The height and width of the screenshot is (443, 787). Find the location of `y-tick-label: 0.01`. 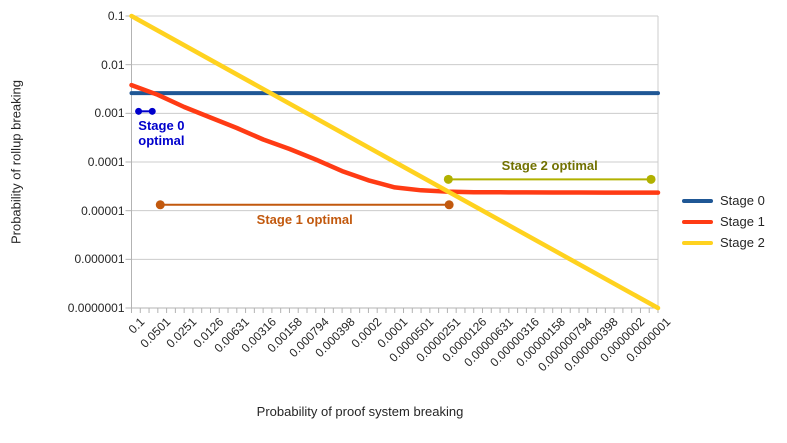

y-tick-label: 0.01 is located at coordinates (113, 64).